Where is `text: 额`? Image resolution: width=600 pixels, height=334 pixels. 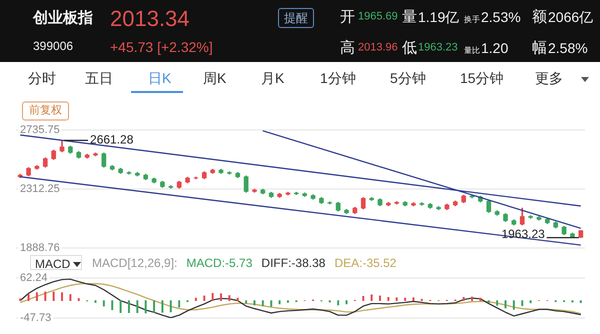
text: 额 is located at coordinates (539, 17).